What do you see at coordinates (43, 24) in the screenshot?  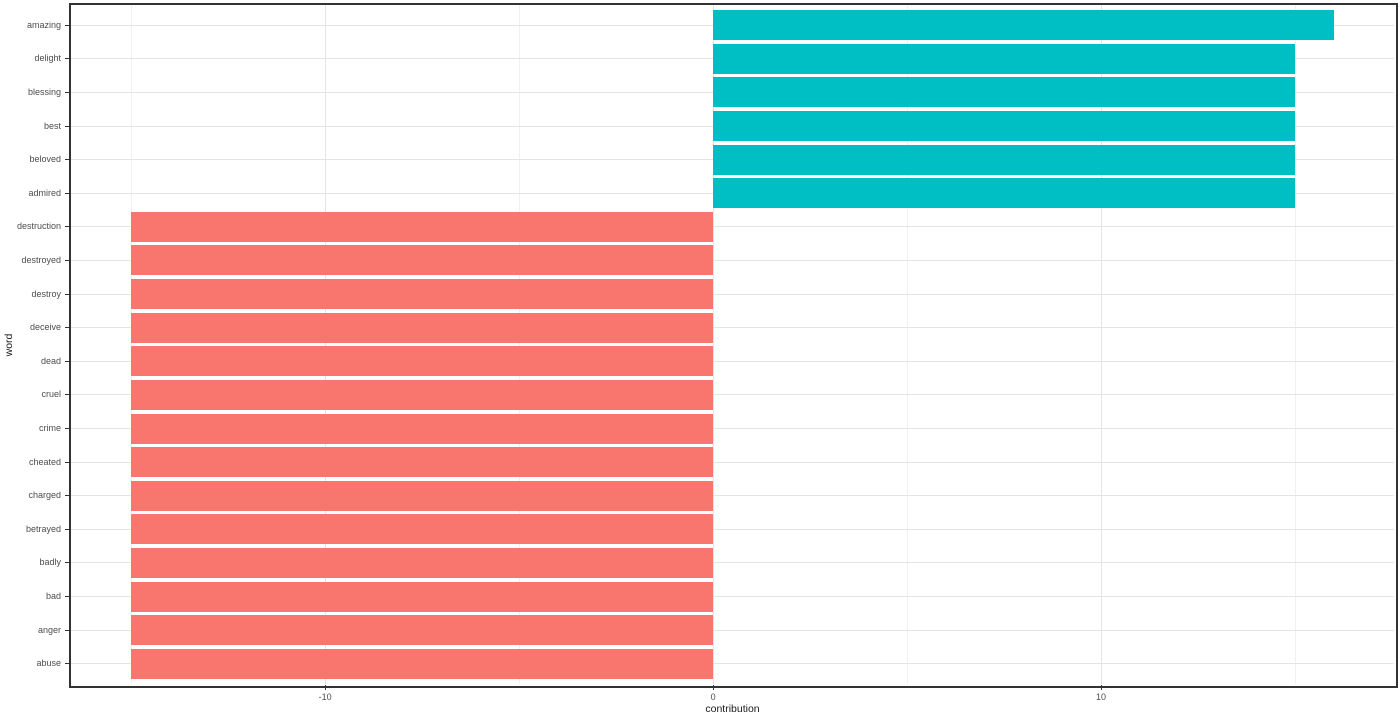 I see `y-tick-label: amazing` at bounding box center [43, 24].